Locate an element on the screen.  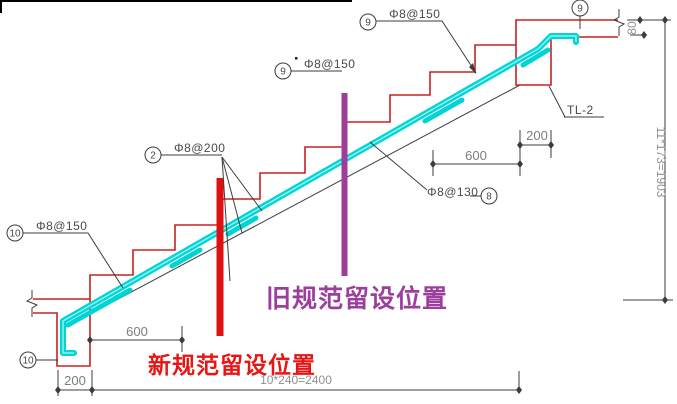
dim-text-200-right: 200 is located at coordinates (537, 135).